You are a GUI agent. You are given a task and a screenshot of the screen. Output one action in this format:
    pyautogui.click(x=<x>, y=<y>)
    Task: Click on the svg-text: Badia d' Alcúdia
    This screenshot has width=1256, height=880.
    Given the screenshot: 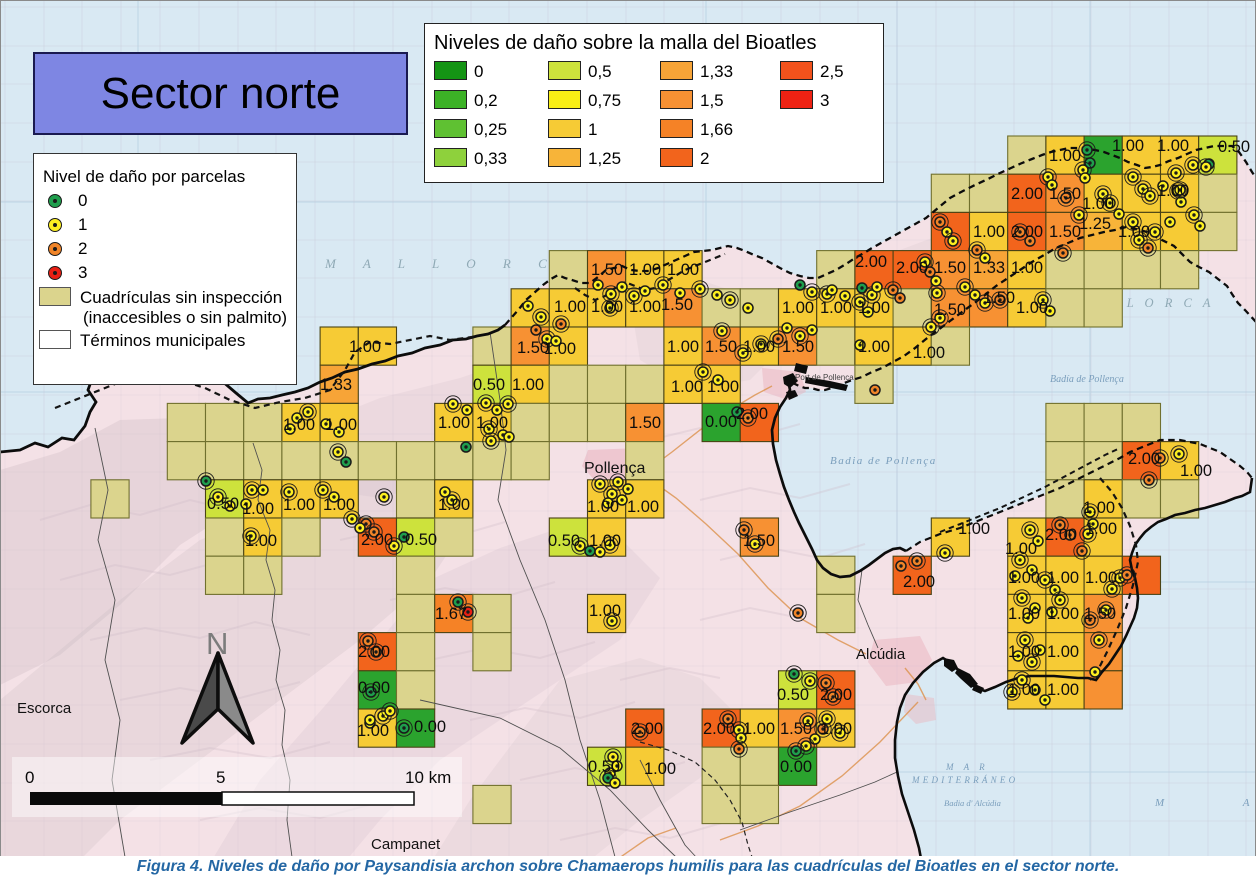 What is the action you would take?
    pyautogui.click(x=972, y=803)
    